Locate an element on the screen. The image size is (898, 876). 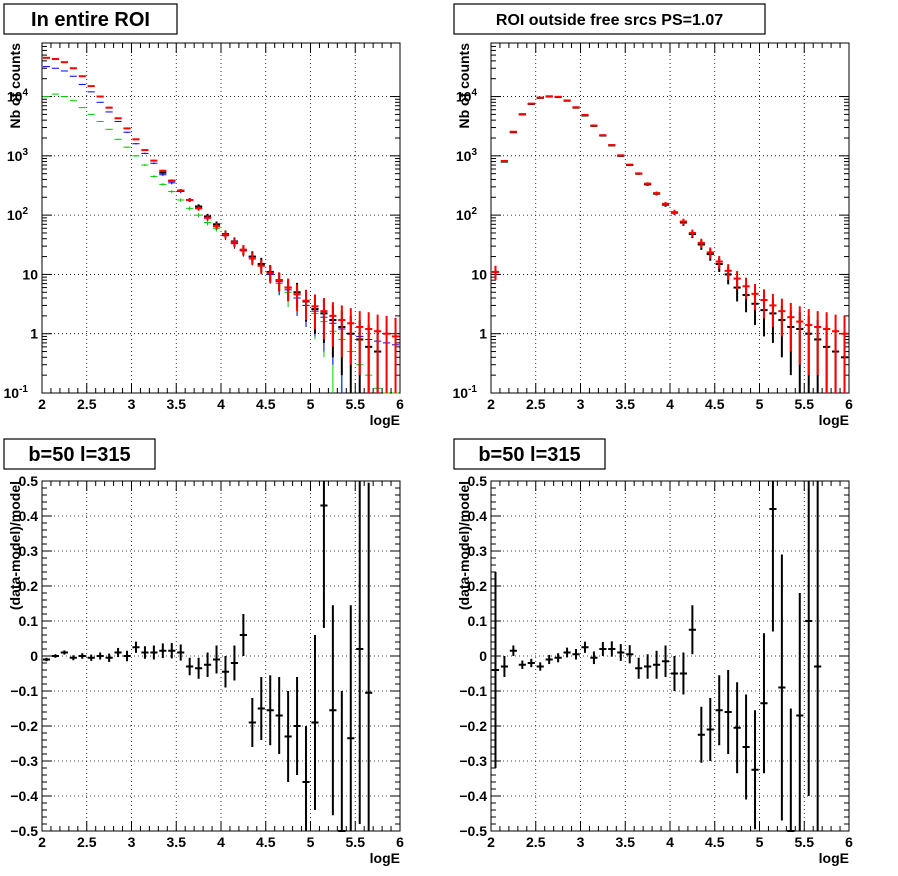
chart-title: In entire ROI is located at coordinates (90, 20).